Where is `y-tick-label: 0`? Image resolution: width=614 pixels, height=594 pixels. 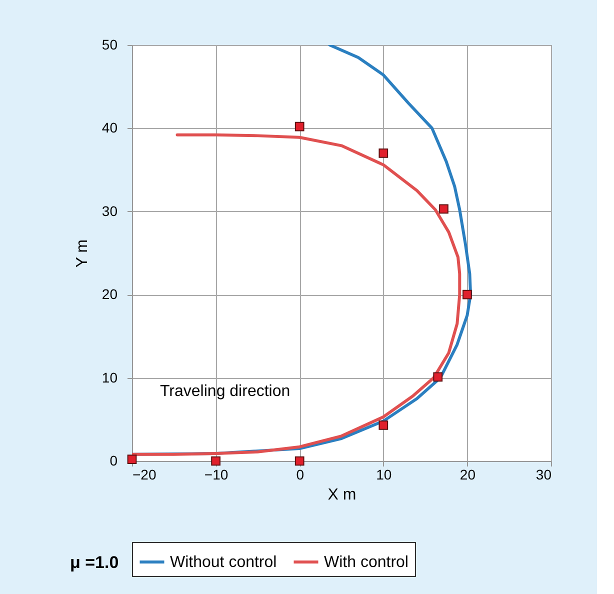 y-tick-label: 0 is located at coordinates (114, 460).